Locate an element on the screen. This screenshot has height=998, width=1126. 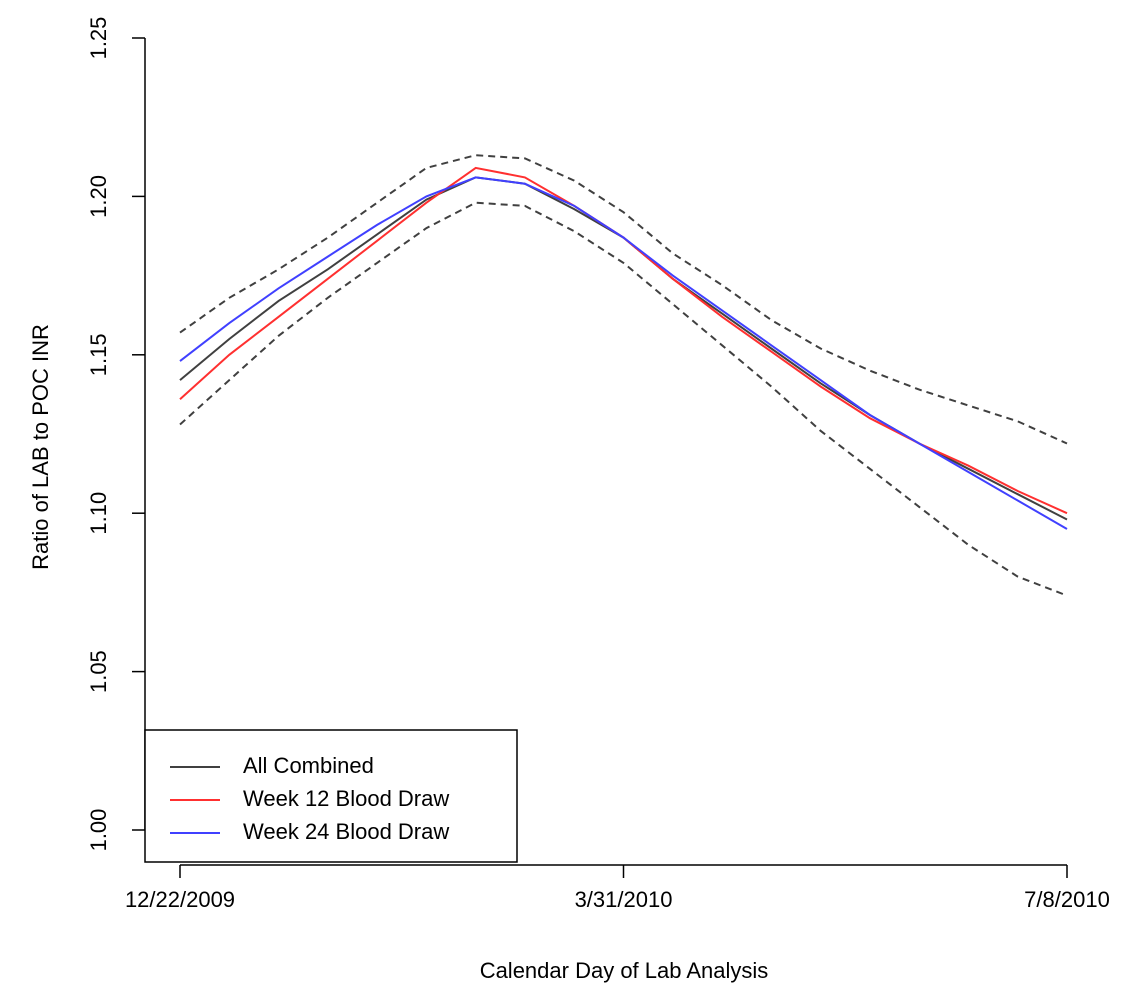
y-tick-label: 1.00 is located at coordinates (98, 830).